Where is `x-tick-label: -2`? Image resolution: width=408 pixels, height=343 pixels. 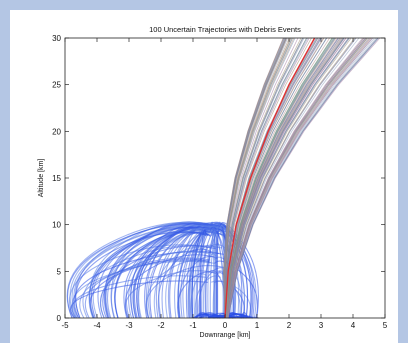 x-tick-label: -2 is located at coordinates (161, 325).